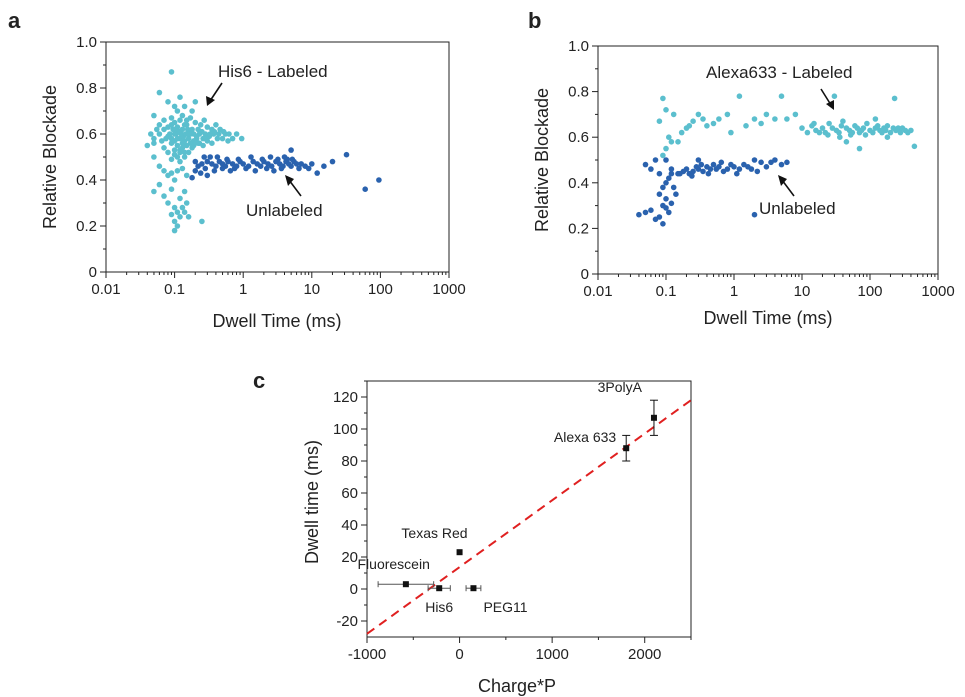 This screenshot has width=965, height=697. What do you see at coordinates (86, 134) in the screenshot?
I see `panel-a-ytick-label: 0.6` at bounding box center [86, 134].